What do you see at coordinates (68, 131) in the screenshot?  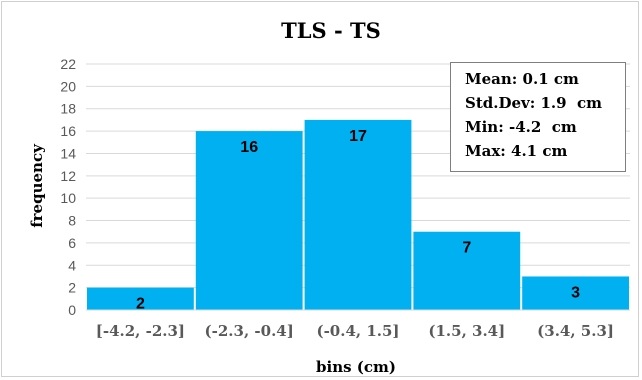 I see `y-tick-label: 16` at bounding box center [68, 131].